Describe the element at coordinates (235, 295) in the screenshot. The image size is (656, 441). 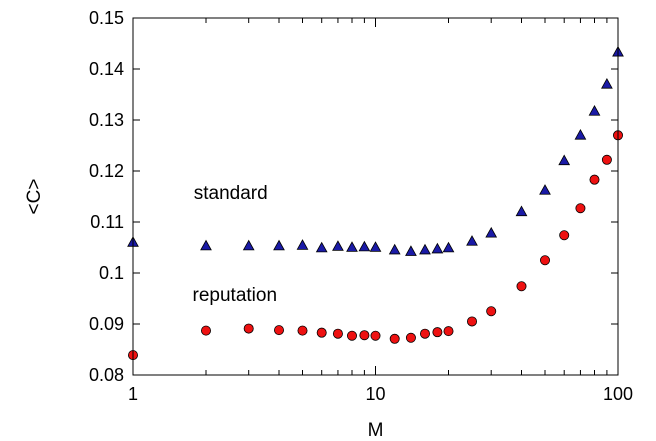
I see `annotation-reputation: reputation` at that location.